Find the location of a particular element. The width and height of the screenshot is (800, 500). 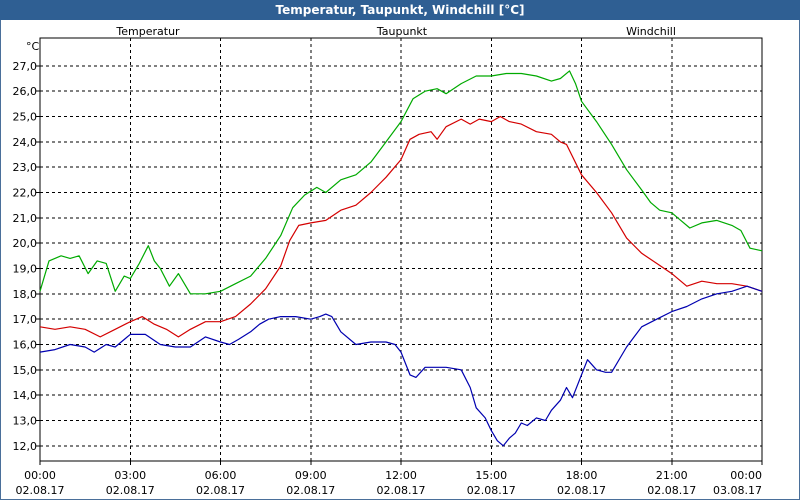

legend-item-taupunkt: Taupunkt is located at coordinates (402, 31).